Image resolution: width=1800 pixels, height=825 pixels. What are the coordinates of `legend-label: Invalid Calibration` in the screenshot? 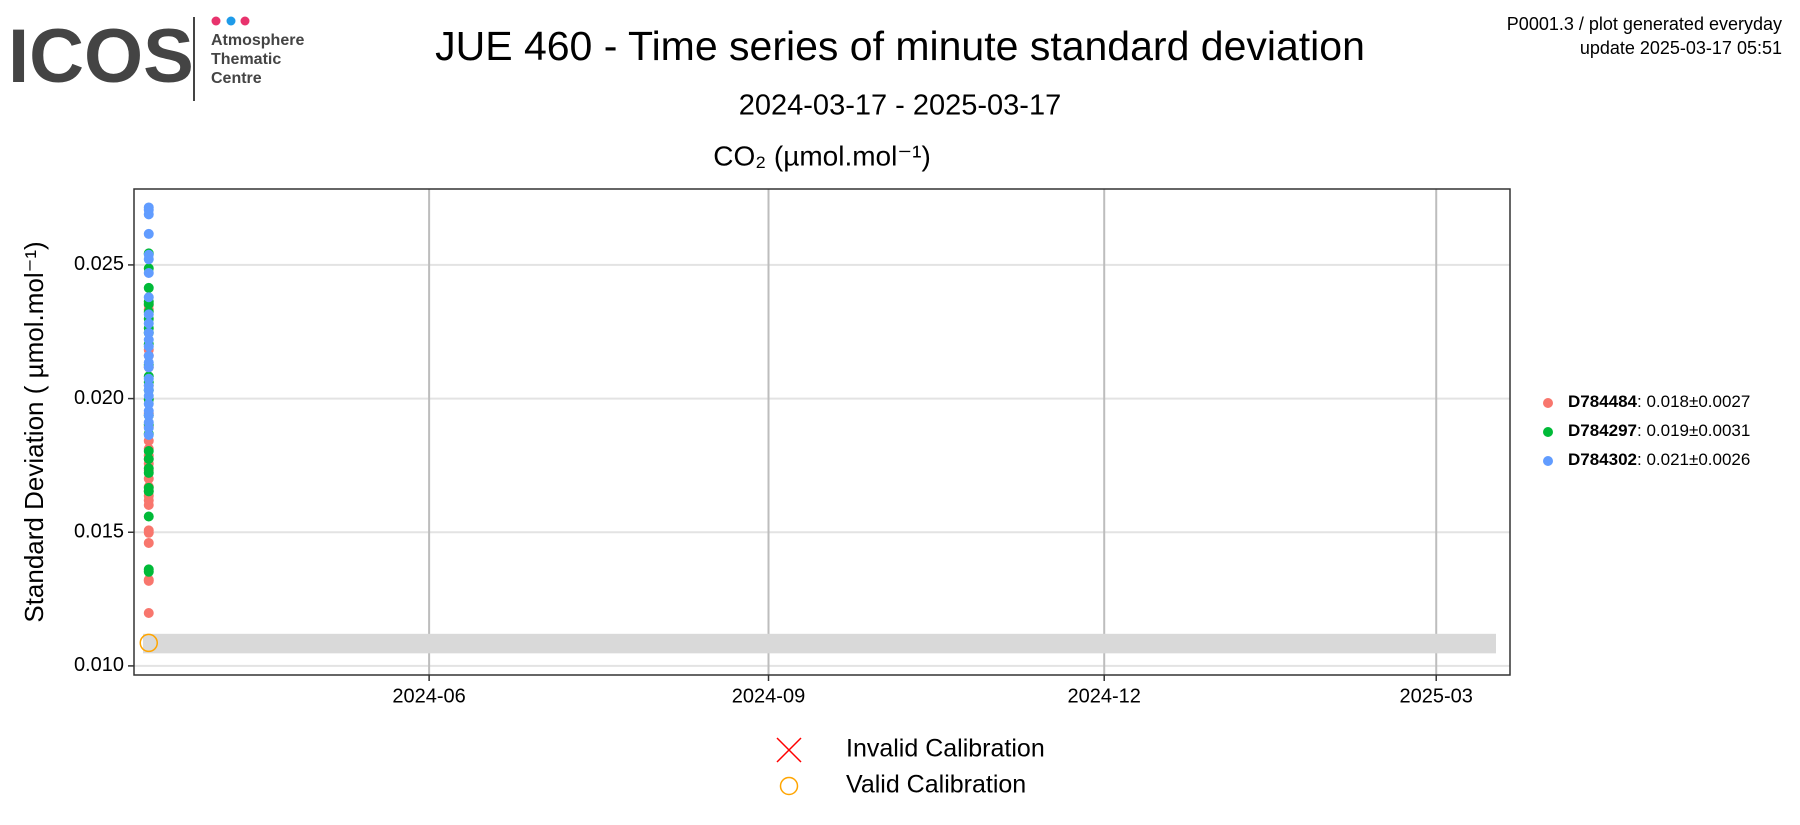 It's located at (945, 749).